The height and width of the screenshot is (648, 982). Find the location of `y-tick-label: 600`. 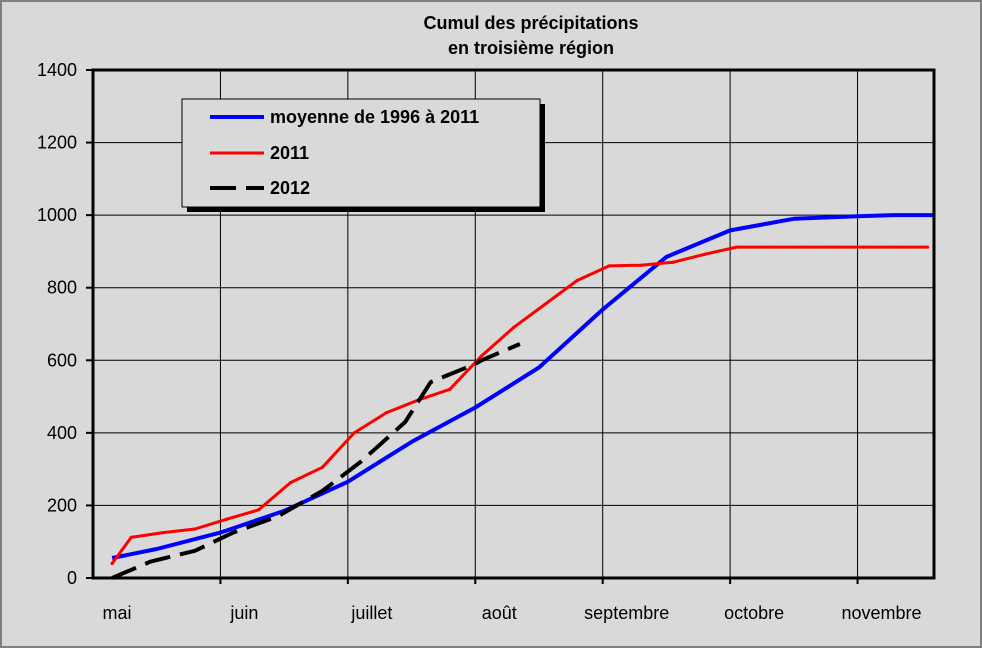

y-tick-label: 600 is located at coordinates (62, 360).